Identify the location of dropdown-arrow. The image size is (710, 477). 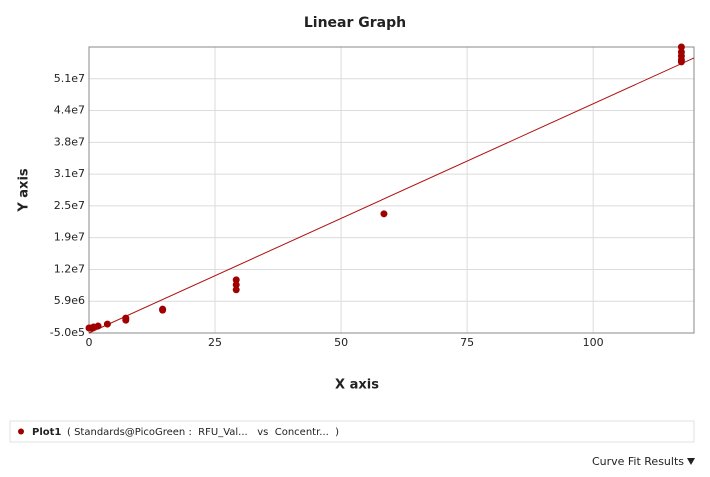
(691, 461).